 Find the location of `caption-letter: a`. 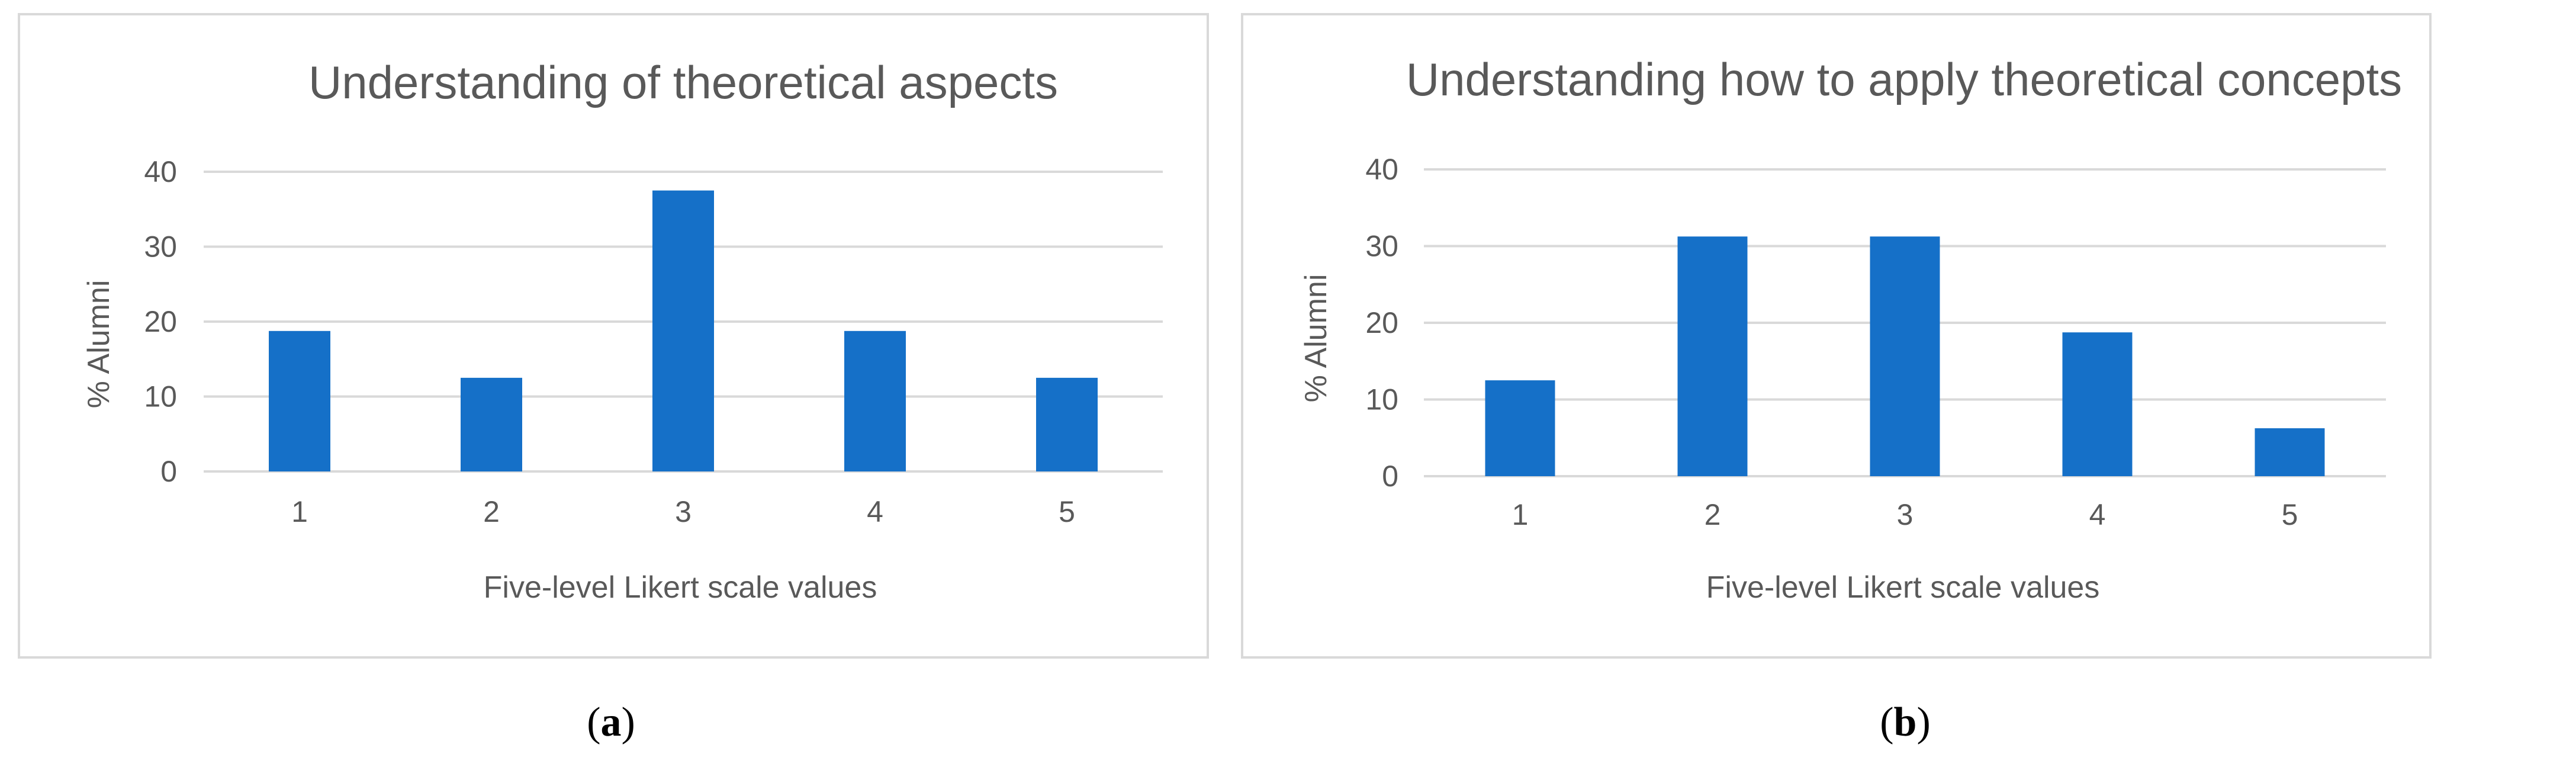

caption-letter: a is located at coordinates (611, 722).